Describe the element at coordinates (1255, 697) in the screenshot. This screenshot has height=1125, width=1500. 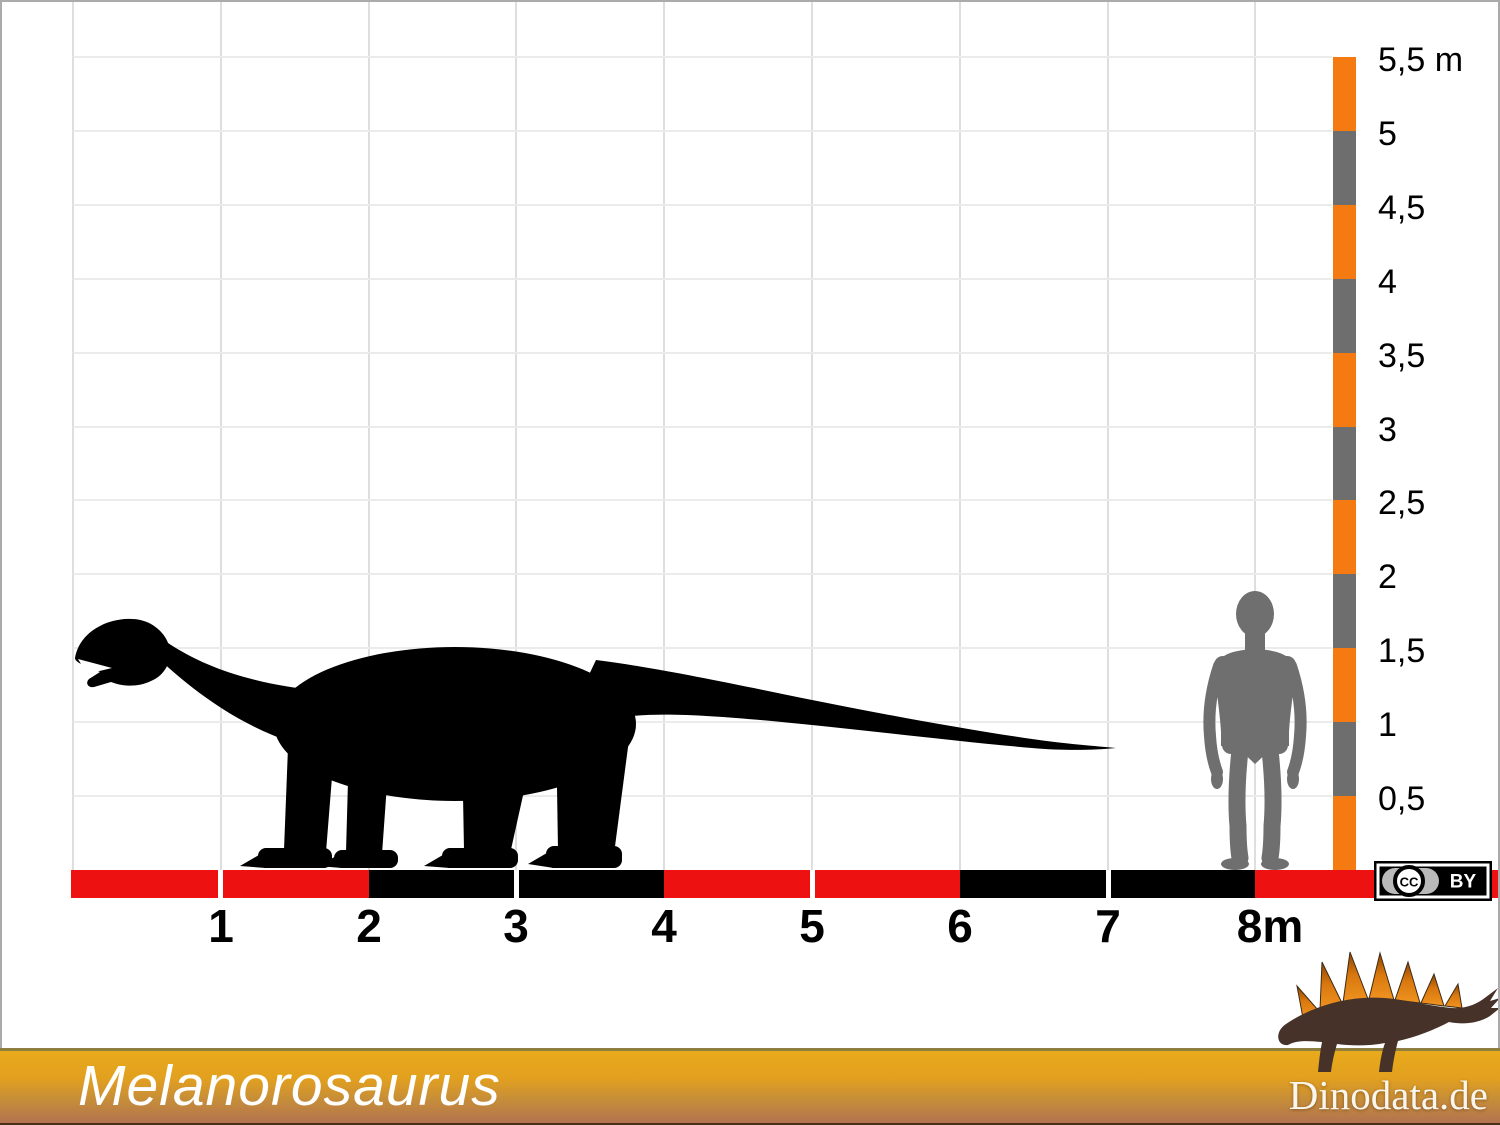
I see `human-torso` at that location.